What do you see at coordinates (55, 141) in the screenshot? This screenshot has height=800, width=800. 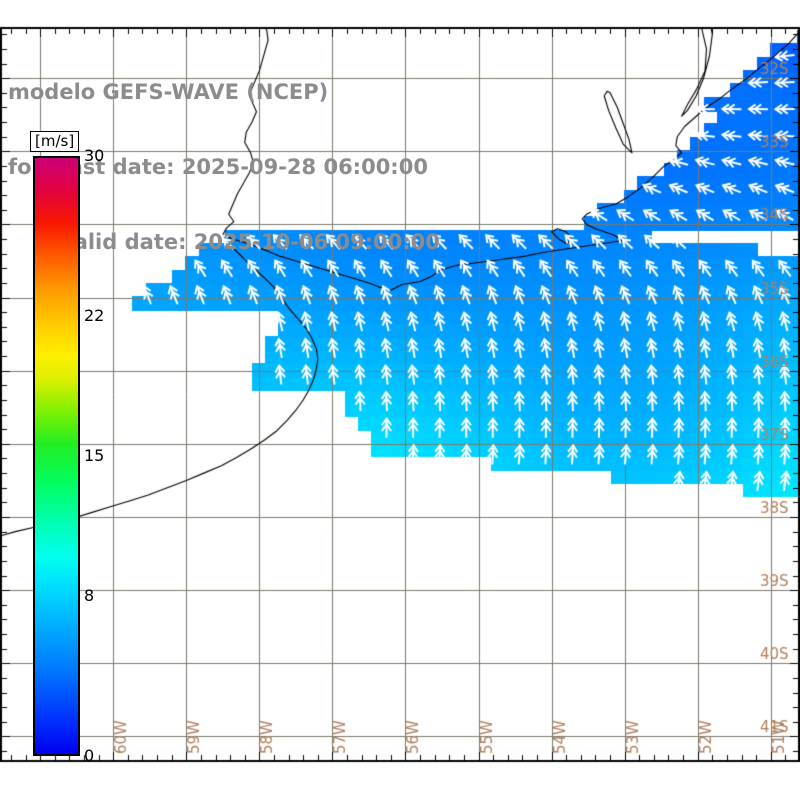 I see `colorbar-unit-label: [m/s]` at bounding box center [55, 141].